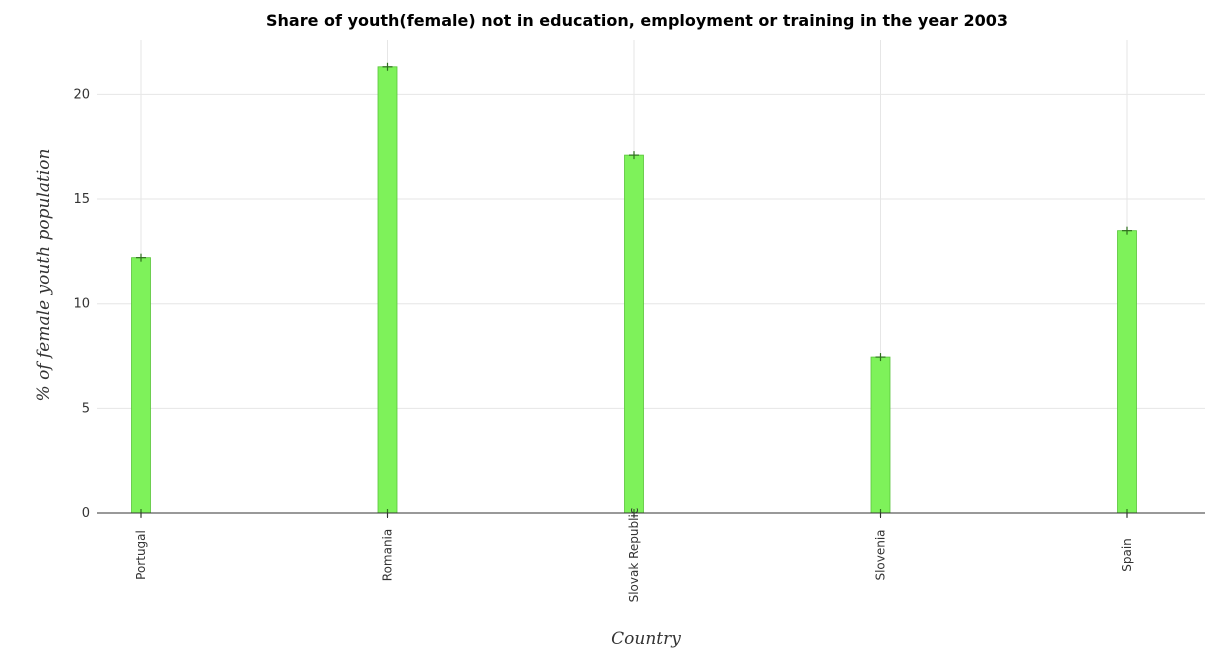 The height and width of the screenshot is (650, 1205). I want to click on y-tick-labels: 0 5 10 15 20, so click(81, 304).